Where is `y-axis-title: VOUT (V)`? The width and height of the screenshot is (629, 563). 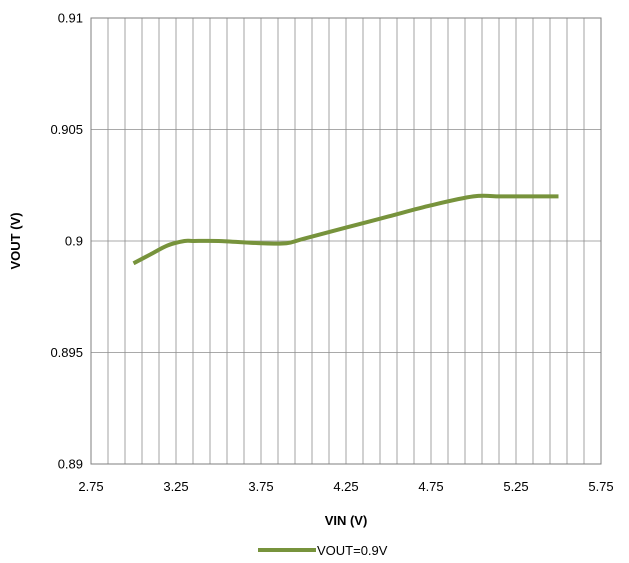 y-axis-title: VOUT (V) is located at coordinates (15, 240).